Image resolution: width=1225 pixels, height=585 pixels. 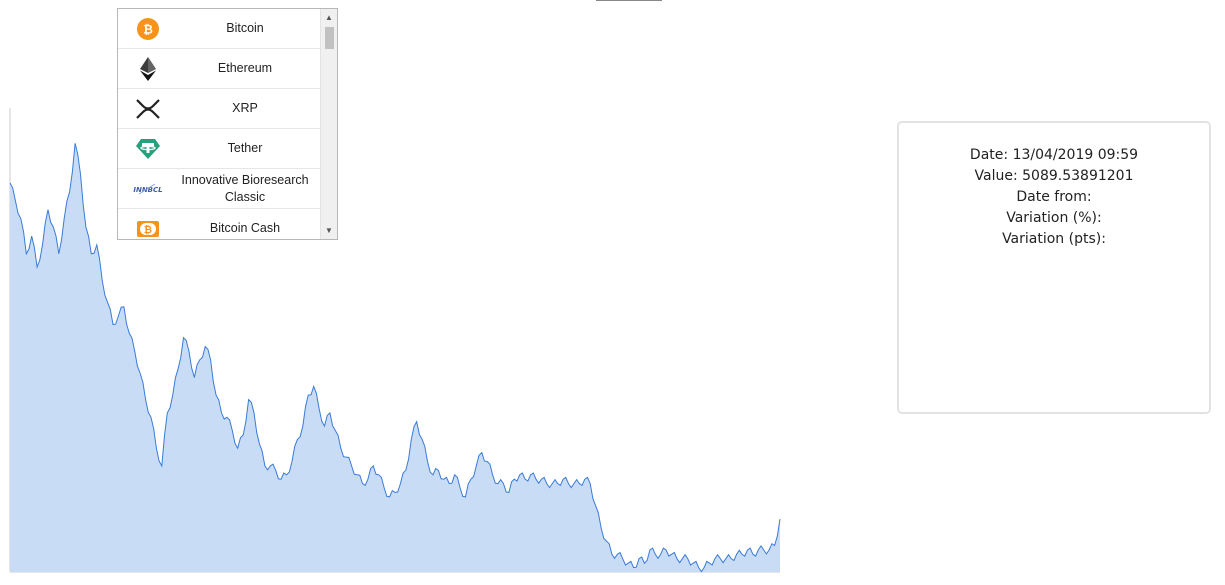 What do you see at coordinates (148, 149) in the screenshot?
I see `tether-icon` at bounding box center [148, 149].